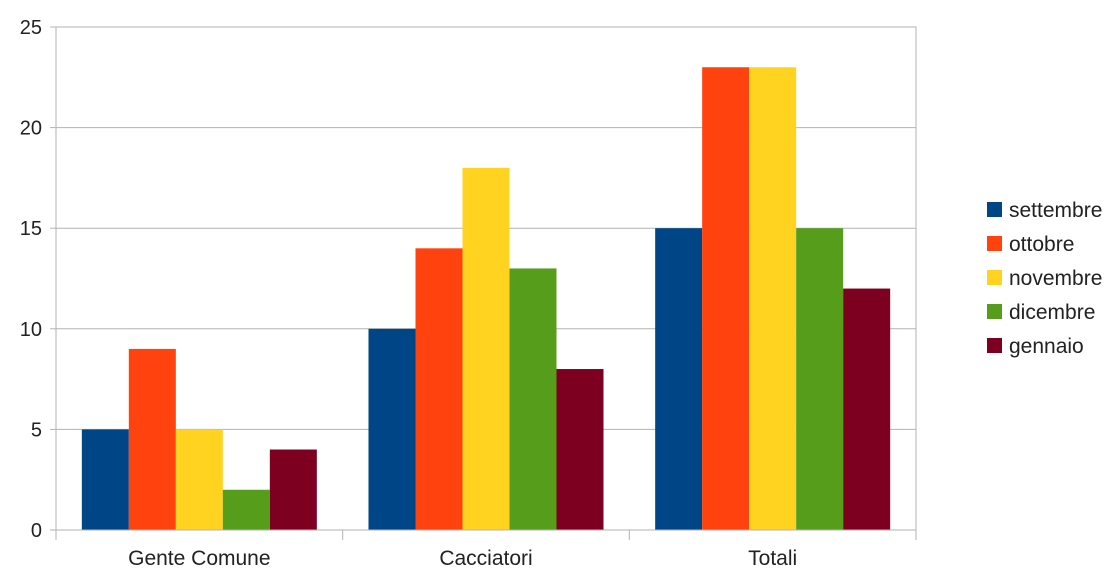  Describe the element at coordinates (1055, 210) in the screenshot. I see `legend-label-settembre: settembre` at that location.